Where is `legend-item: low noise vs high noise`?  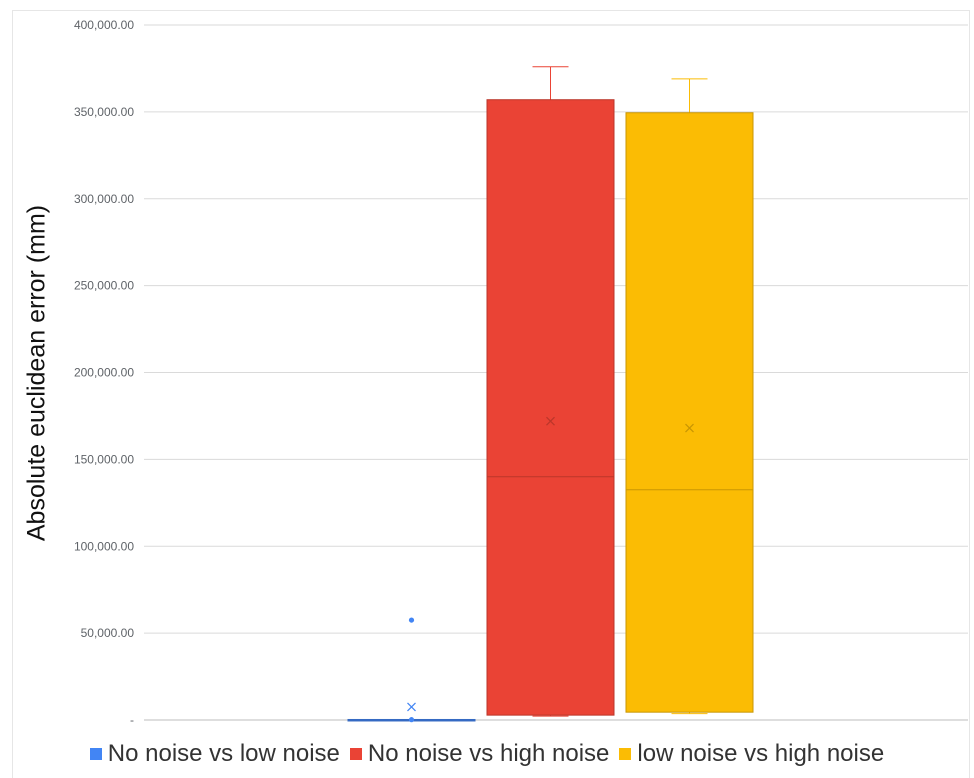
legend-item: low noise vs high noise is located at coordinates (751, 754).